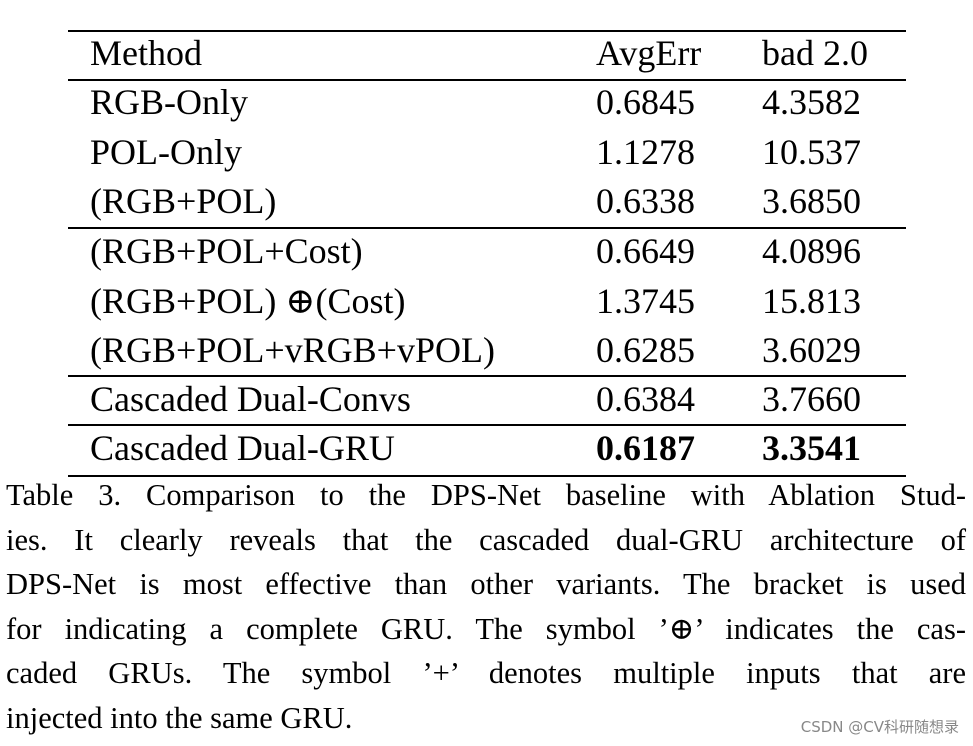 The height and width of the screenshot is (746, 973). Describe the element at coordinates (645, 102) in the screenshot. I see `table-cell: 0.6845` at that location.